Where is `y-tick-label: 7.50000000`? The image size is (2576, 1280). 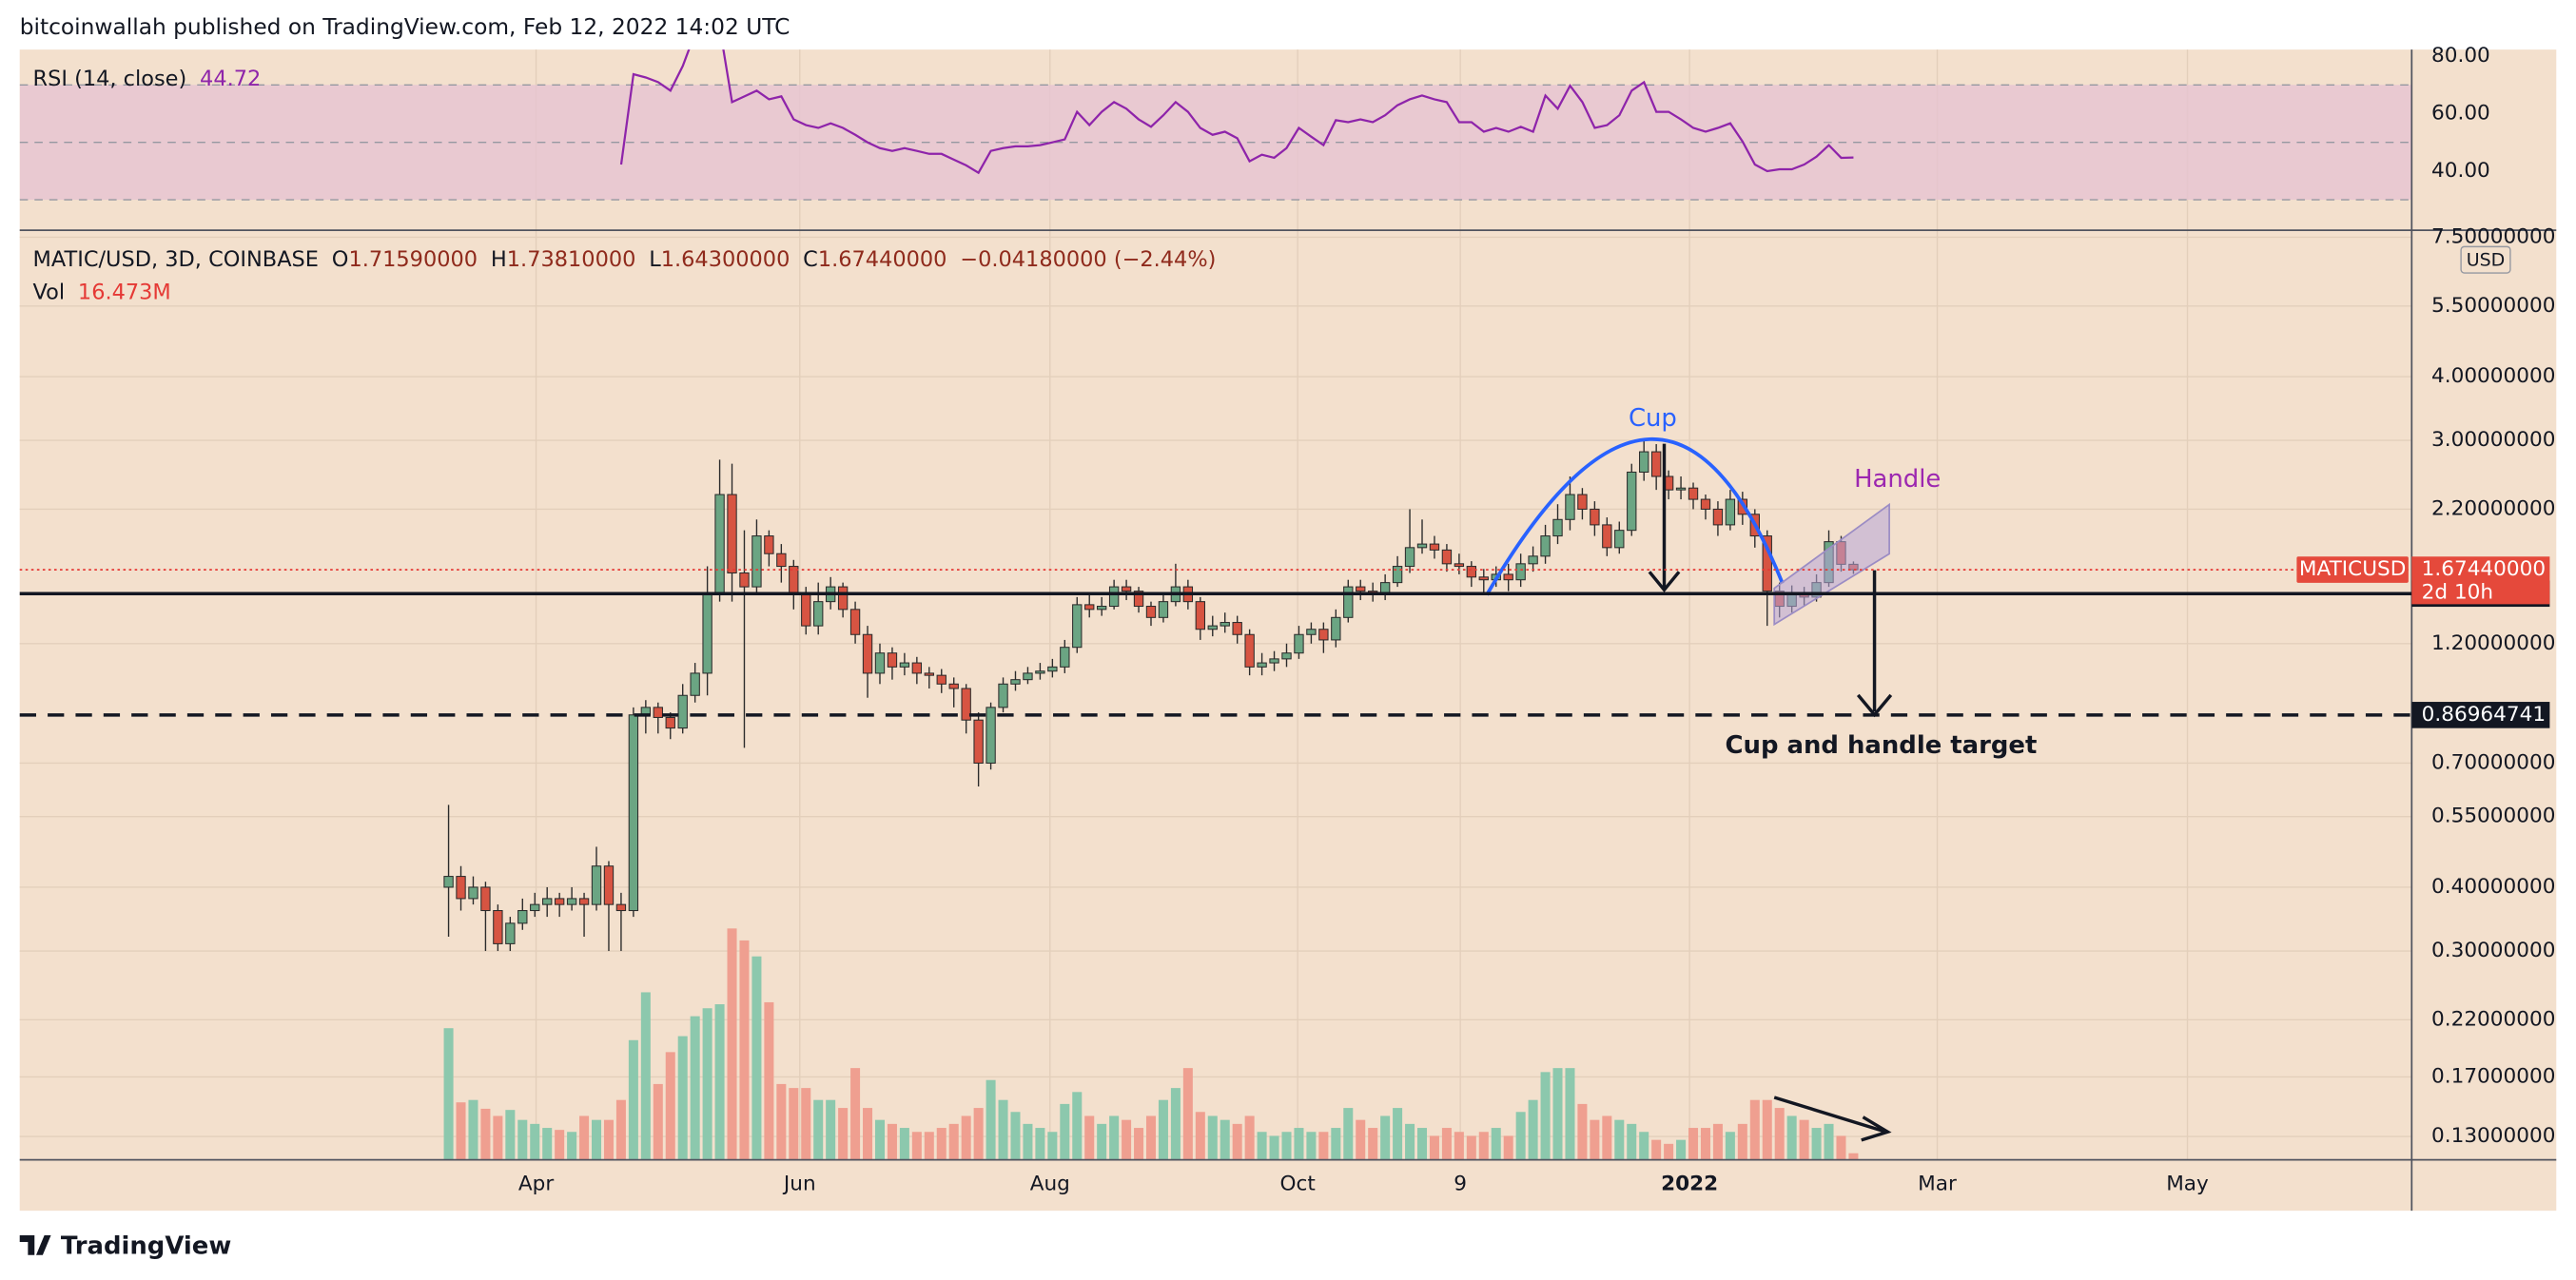
y-tick-label: 7.50000000 is located at coordinates (2493, 236).